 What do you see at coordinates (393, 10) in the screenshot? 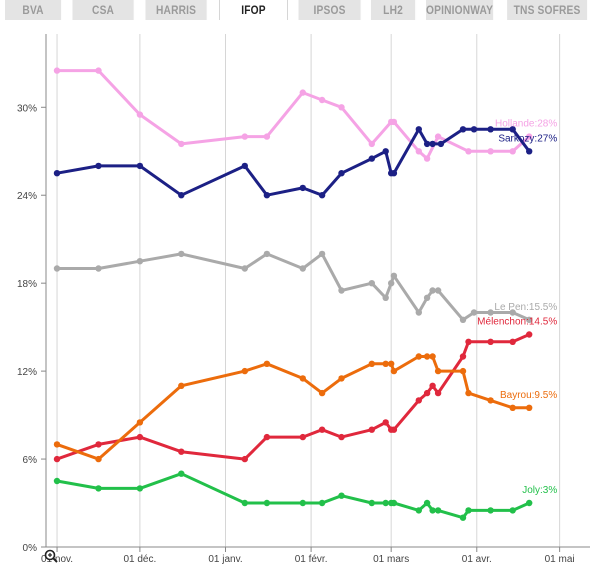
I see `tab-lh2: LH2` at bounding box center [393, 10].